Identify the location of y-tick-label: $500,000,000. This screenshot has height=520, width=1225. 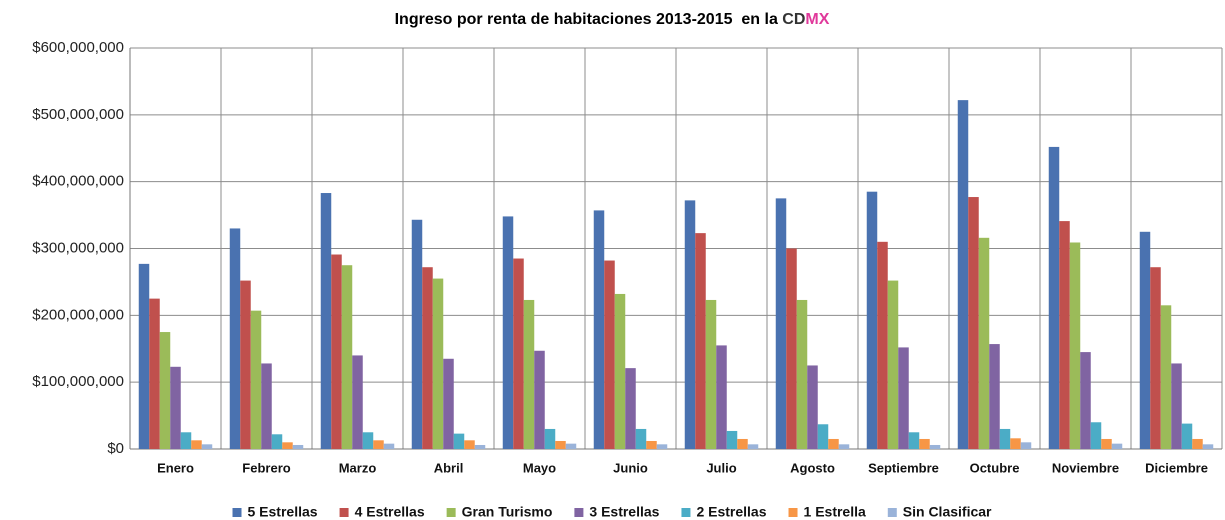
(78, 114).